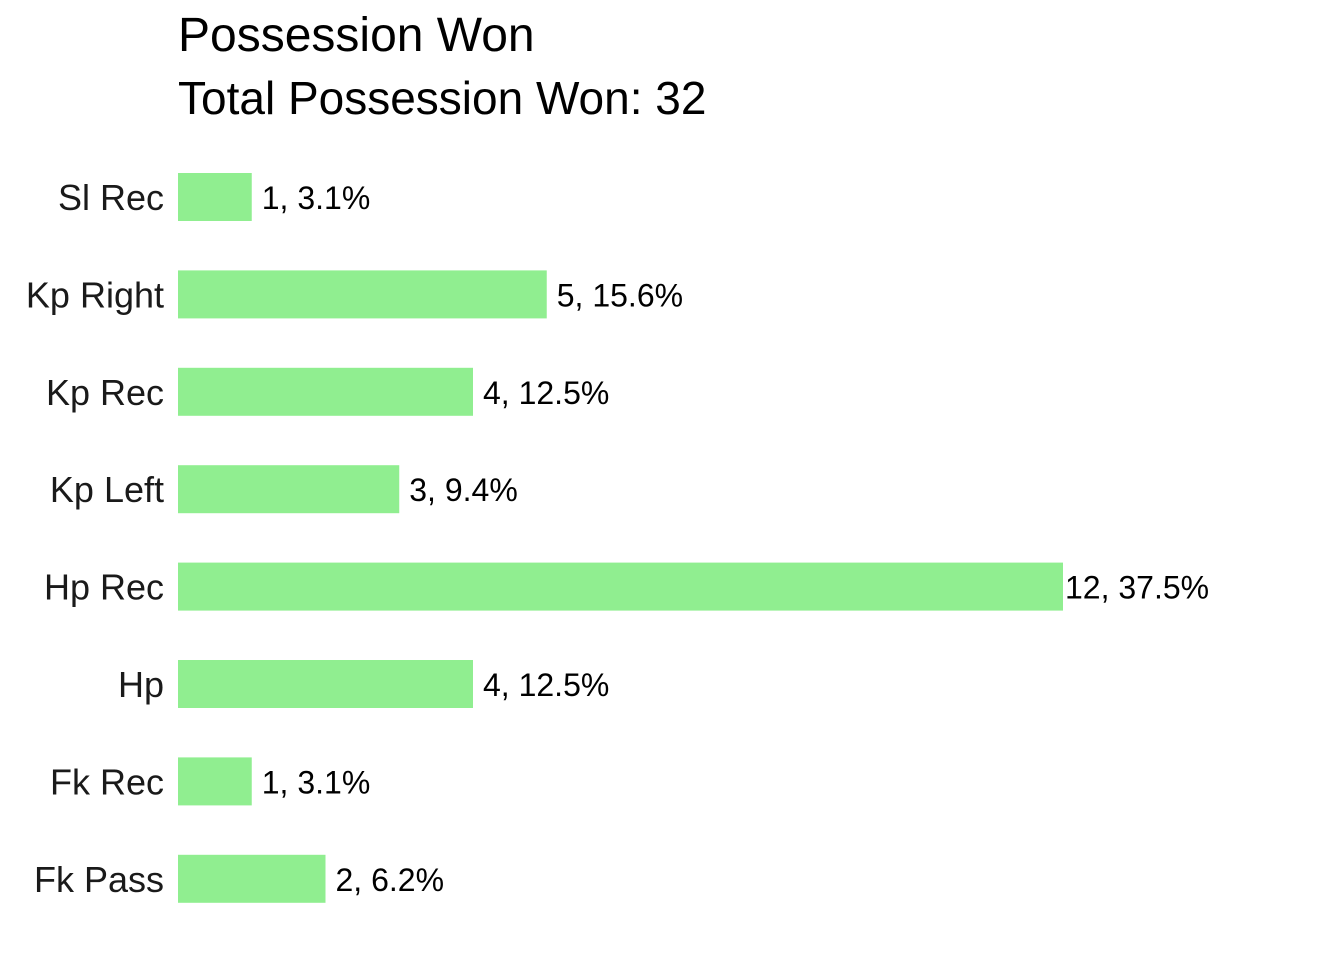 The height and width of the screenshot is (960, 1344). I want to click on bar-fk-rec, so click(215, 781).